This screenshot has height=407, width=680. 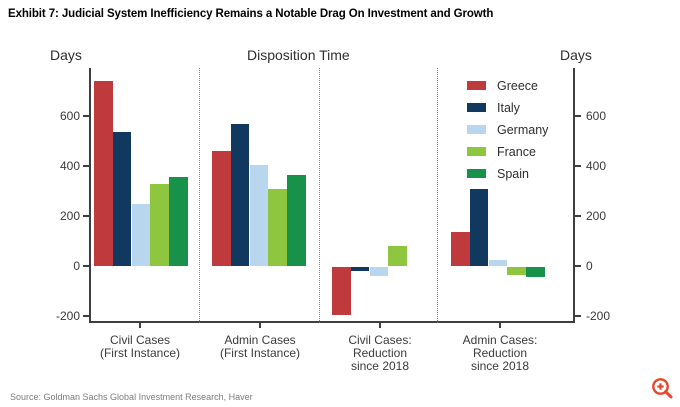 I want to click on chart-title: Disposition Time, so click(x=298, y=55).